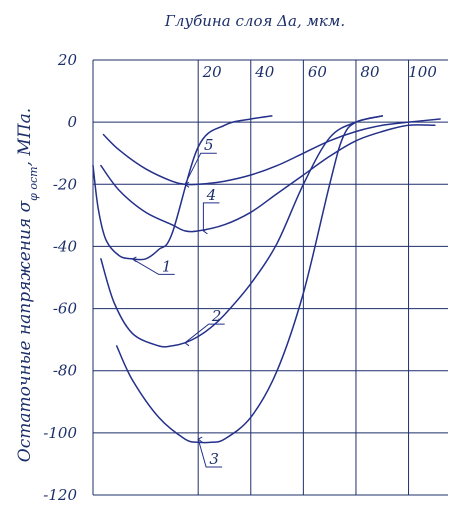 The image size is (474, 511). Describe the element at coordinates (65, 309) in the screenshot. I see `y-tick-label: -60` at that location.